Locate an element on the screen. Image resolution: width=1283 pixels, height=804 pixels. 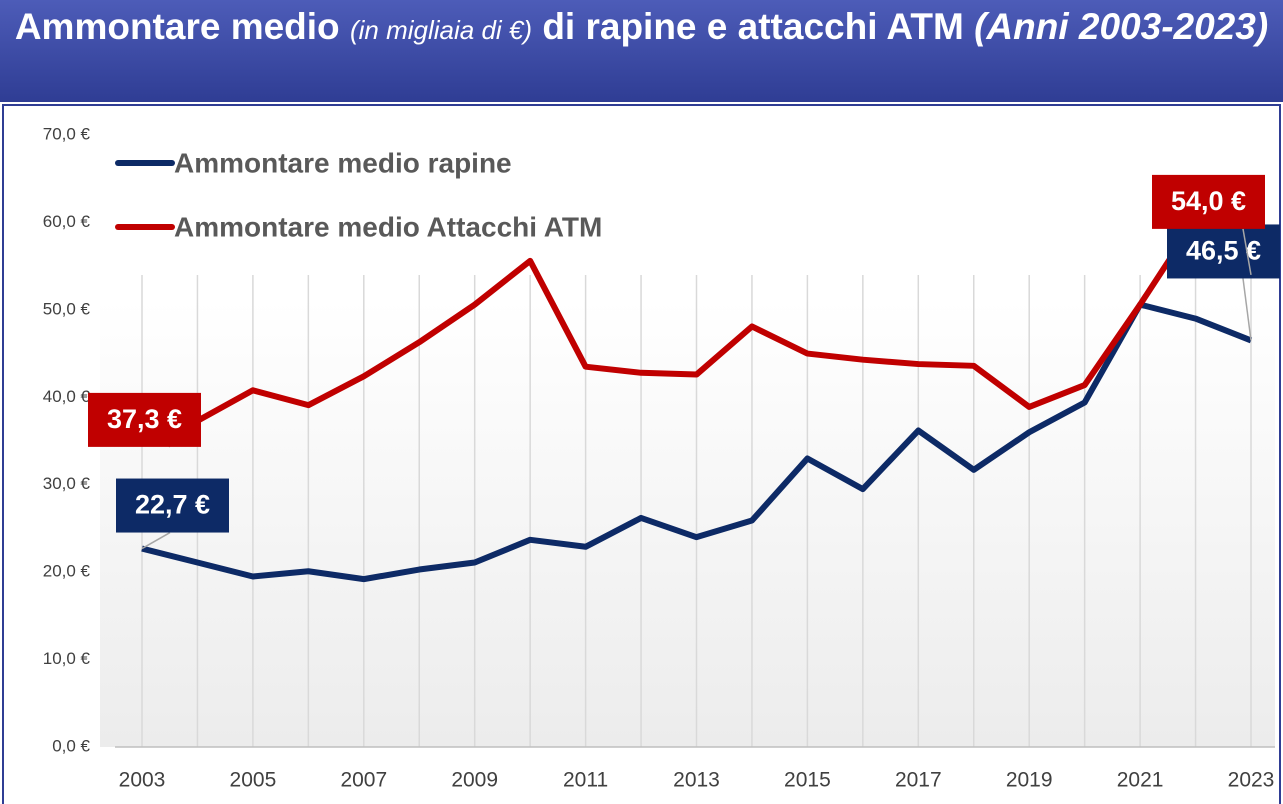
x-tick-label: 2015 is located at coordinates (807, 780).